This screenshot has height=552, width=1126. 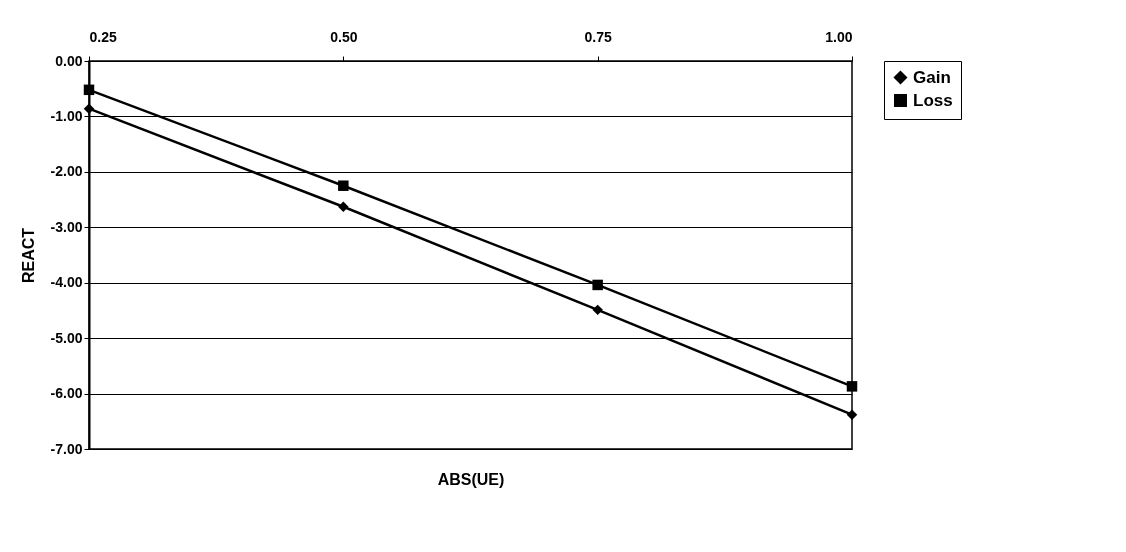 What do you see at coordinates (66, 448) in the screenshot?
I see `y-tick-label: -7.00` at bounding box center [66, 448].